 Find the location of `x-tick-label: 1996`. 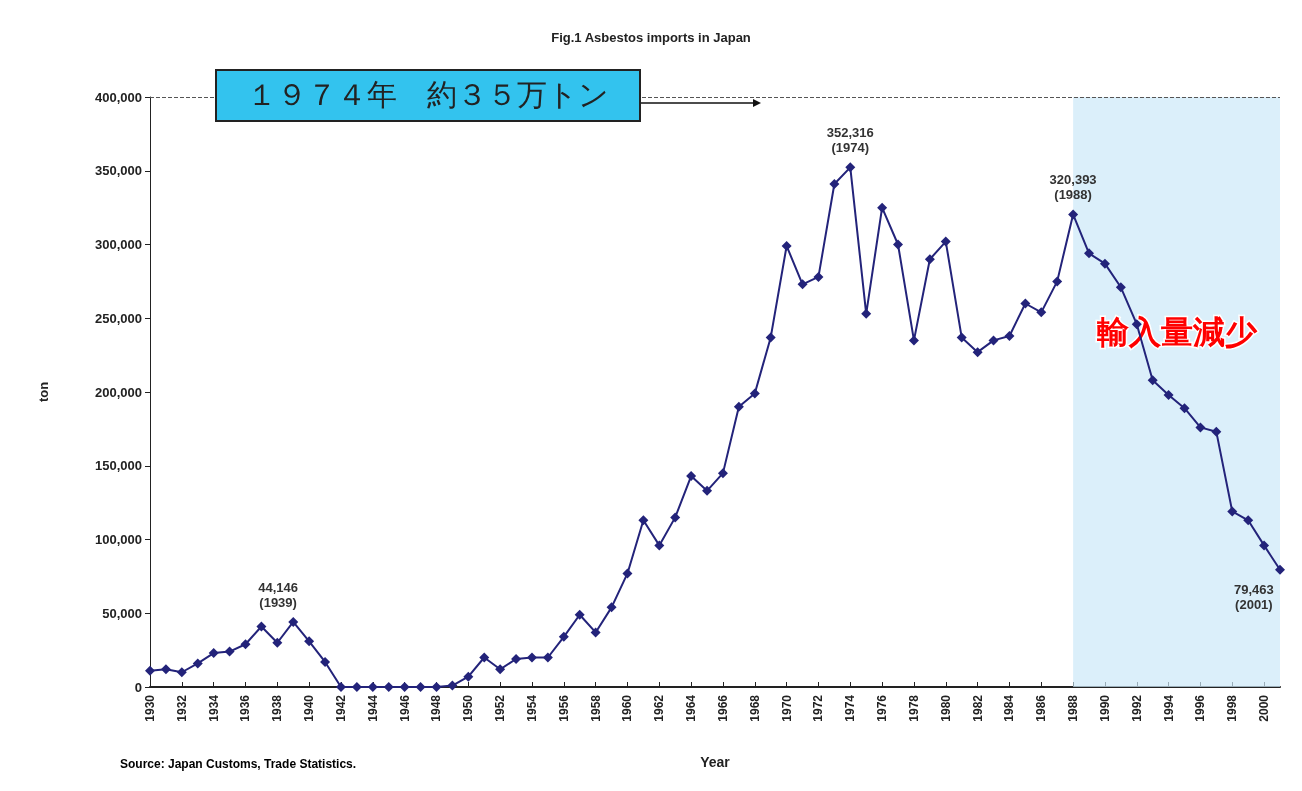

x-tick-label: 1996 is located at coordinates (1200, 708).